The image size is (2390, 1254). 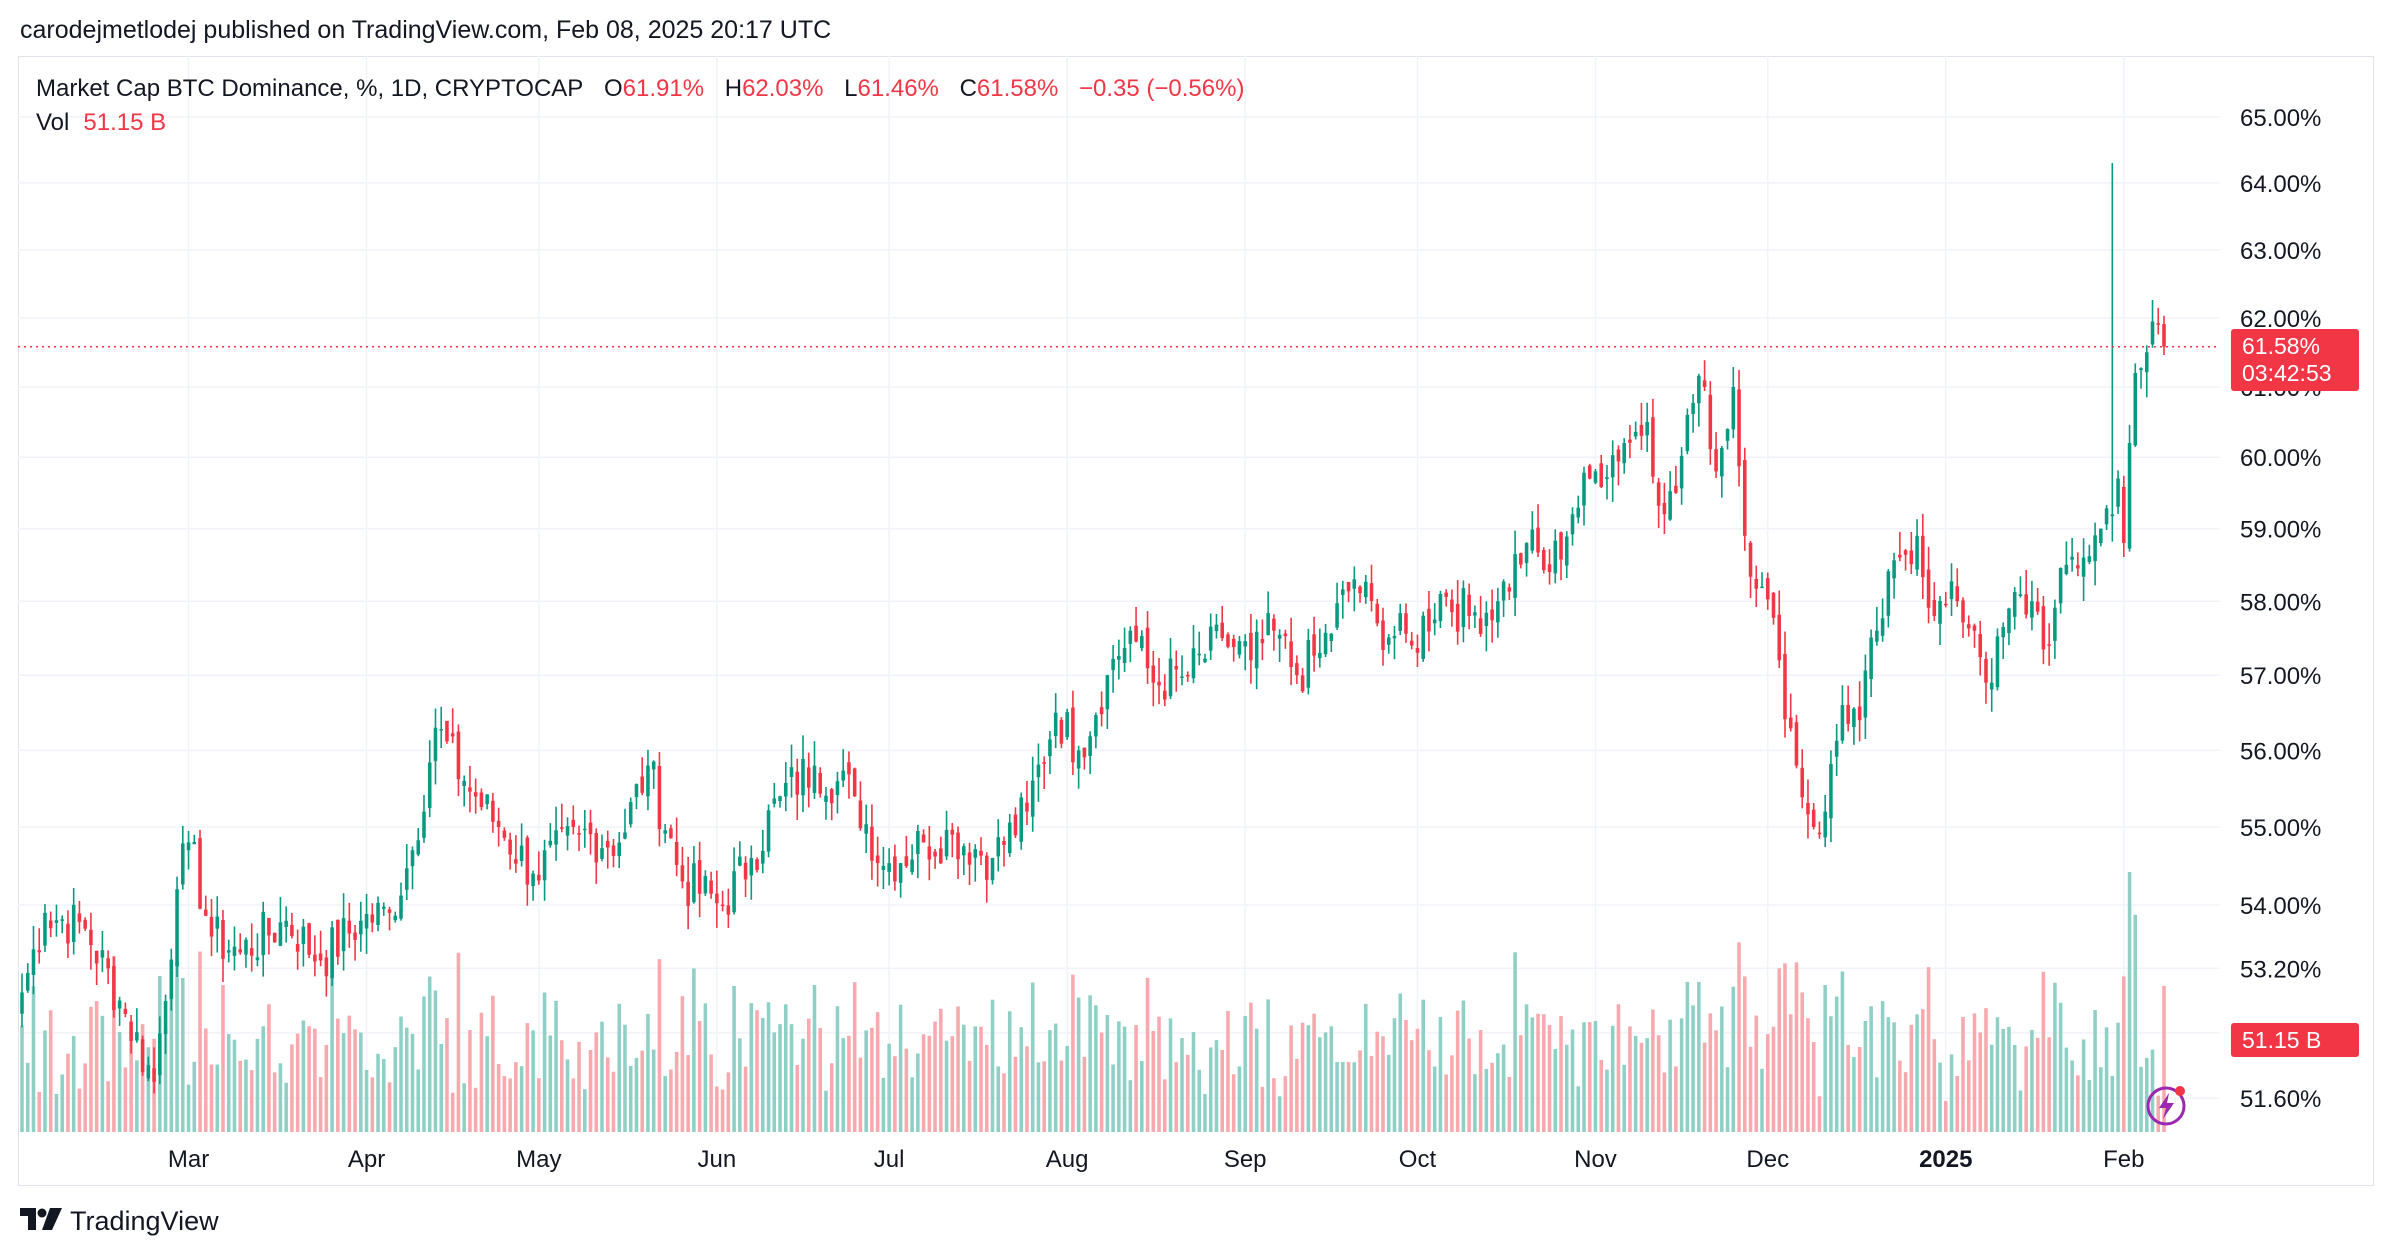 What do you see at coordinates (1945, 1159) in the screenshot?
I see `x-tick-label: 2025` at bounding box center [1945, 1159].